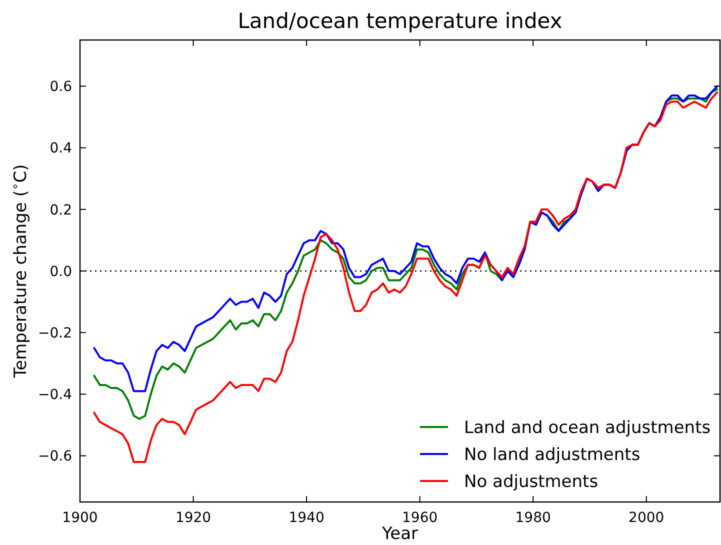 This screenshot has width=721, height=545. Describe the element at coordinates (552, 454) in the screenshot. I see `legend-label: No land adjustments` at that location.